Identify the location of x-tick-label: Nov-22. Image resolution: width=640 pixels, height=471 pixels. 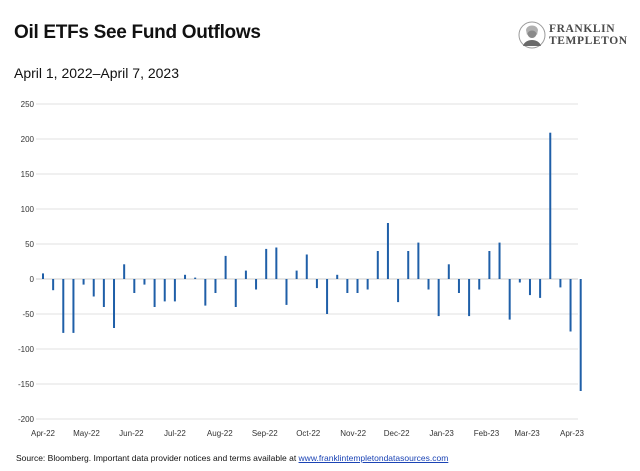
(353, 433).